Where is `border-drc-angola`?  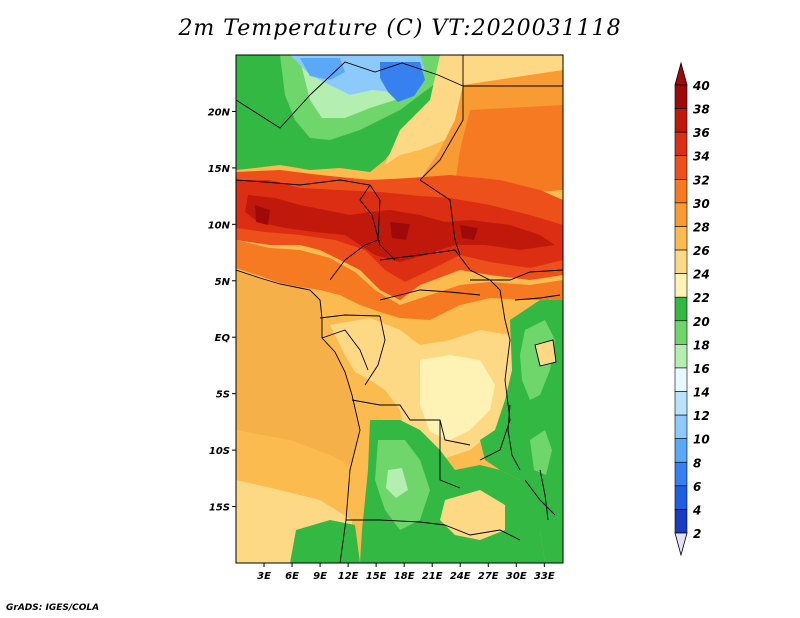
border-drc-angola is located at coordinates (411, 422).